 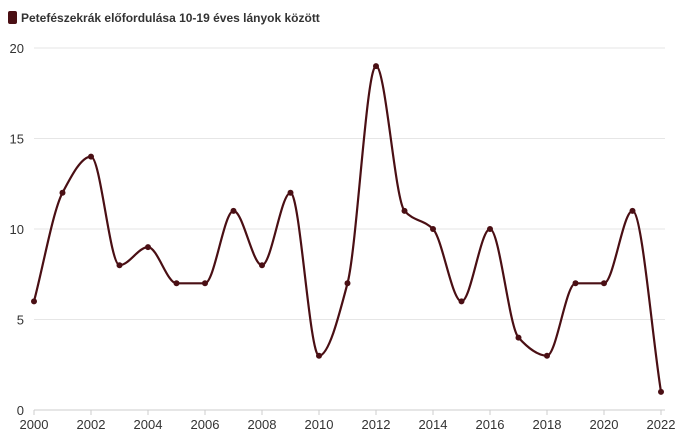 I want to click on data-point-2004, so click(x=148, y=247).